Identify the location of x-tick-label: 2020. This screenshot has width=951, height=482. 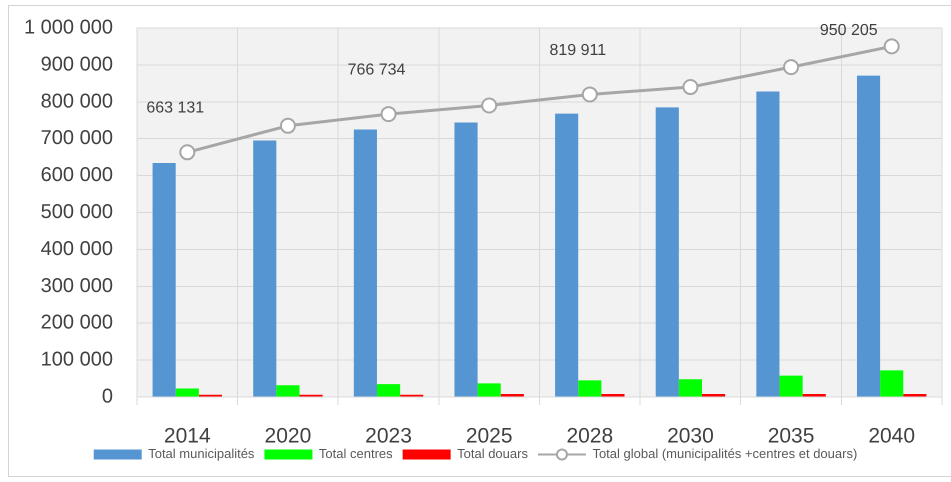
(288, 436).